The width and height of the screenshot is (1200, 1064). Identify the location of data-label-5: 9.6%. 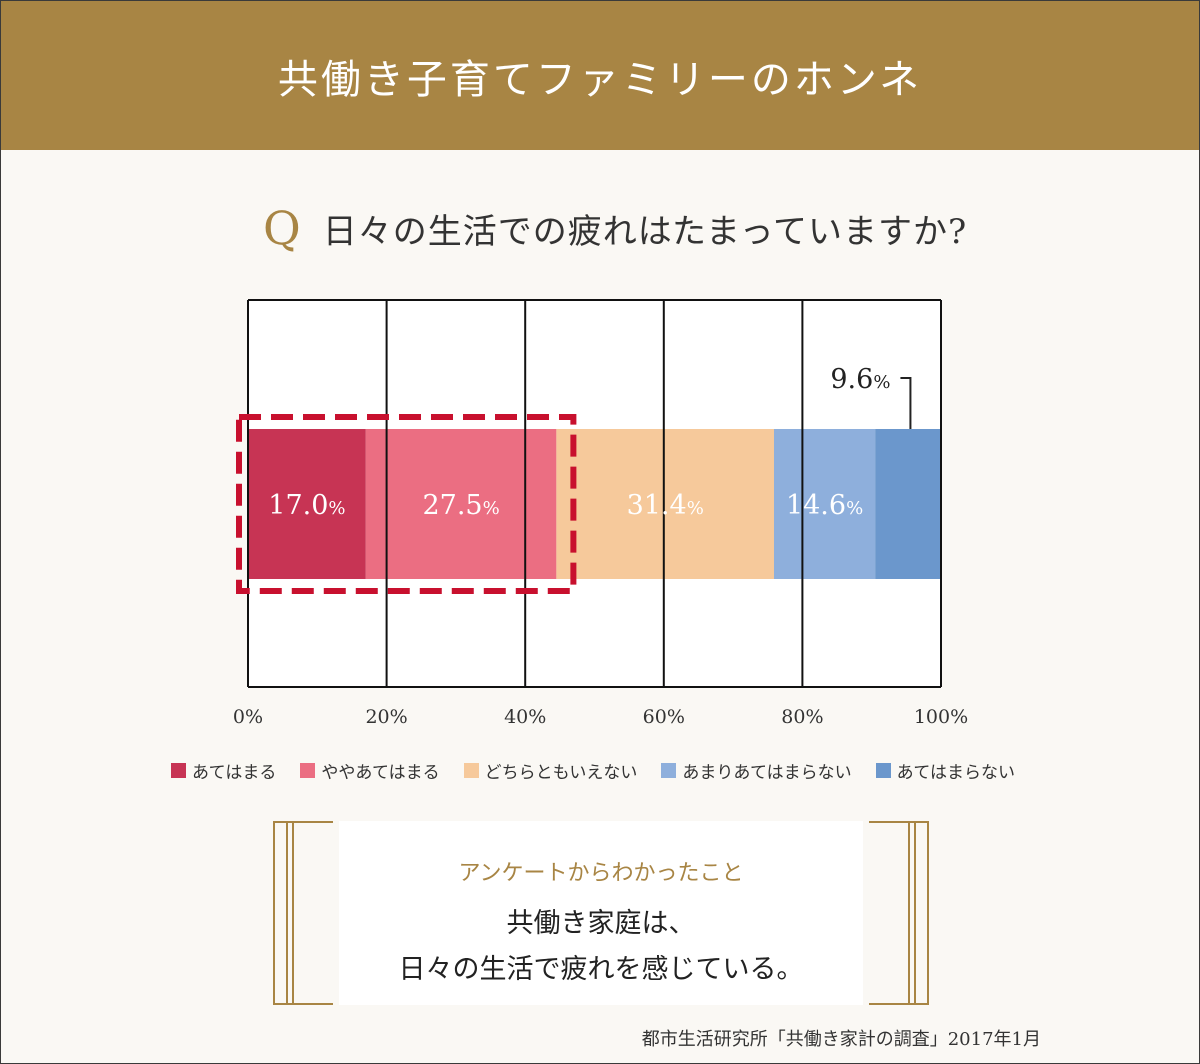
(860, 379).